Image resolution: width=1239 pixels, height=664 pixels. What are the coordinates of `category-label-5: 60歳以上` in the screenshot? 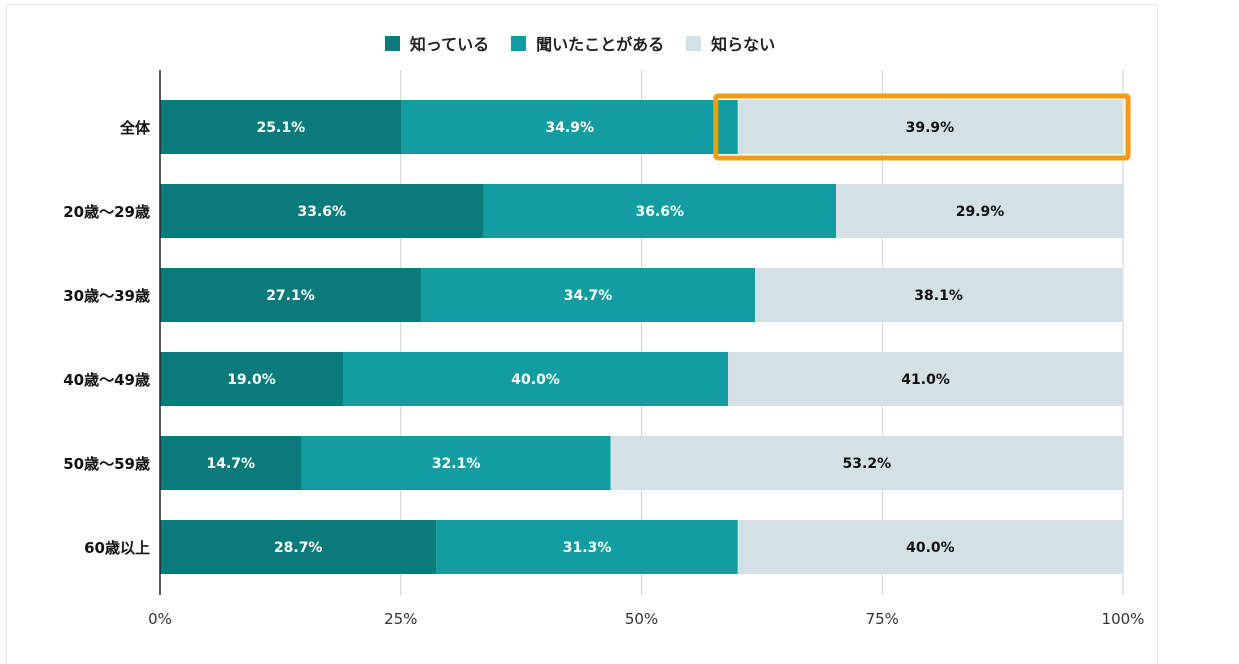 It's located at (117, 548).